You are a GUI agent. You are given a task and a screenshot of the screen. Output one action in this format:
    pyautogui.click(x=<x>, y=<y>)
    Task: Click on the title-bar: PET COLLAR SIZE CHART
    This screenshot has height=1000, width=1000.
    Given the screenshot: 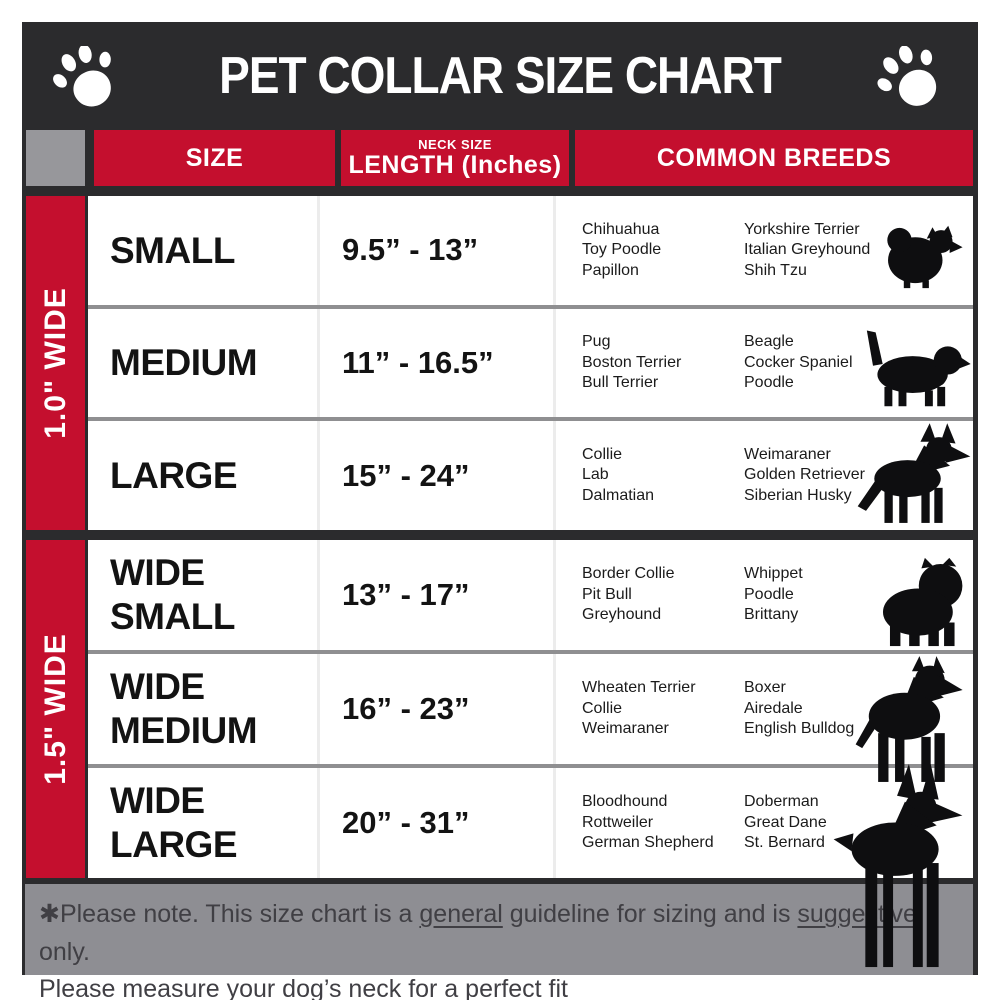 What is the action you would take?
    pyautogui.click(x=500, y=75)
    